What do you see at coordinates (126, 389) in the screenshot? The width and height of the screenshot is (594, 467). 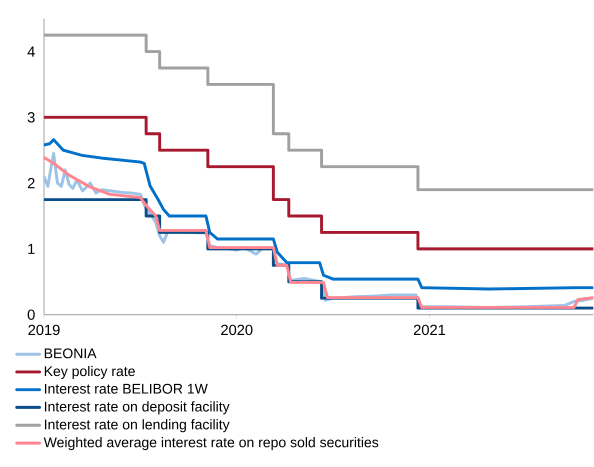 I see `legend-label: Interest rate BELIBOR 1W` at bounding box center [126, 389].